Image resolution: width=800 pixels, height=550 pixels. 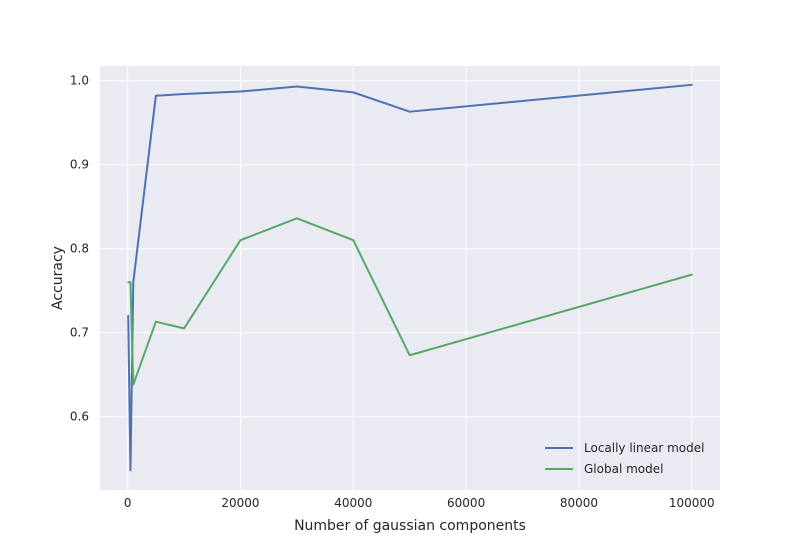 What do you see at coordinates (58, 278) in the screenshot?
I see `y-axis-title: Accuracy` at bounding box center [58, 278].